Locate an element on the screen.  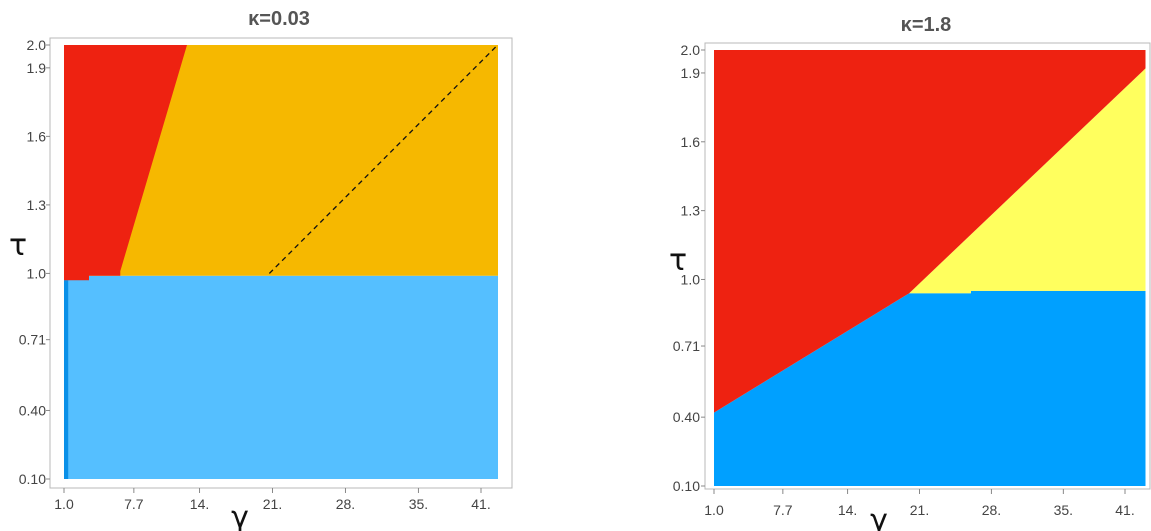
chart-title: κ=0.03 is located at coordinates (279, 19).